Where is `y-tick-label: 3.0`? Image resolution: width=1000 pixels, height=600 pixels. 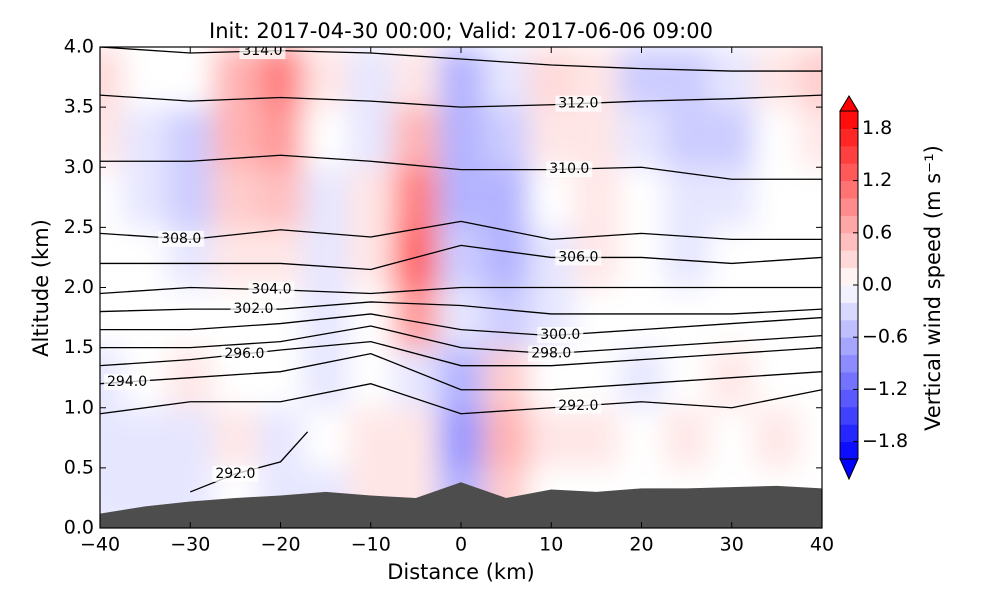
y-tick-label: 3.0 is located at coordinates (79, 167).